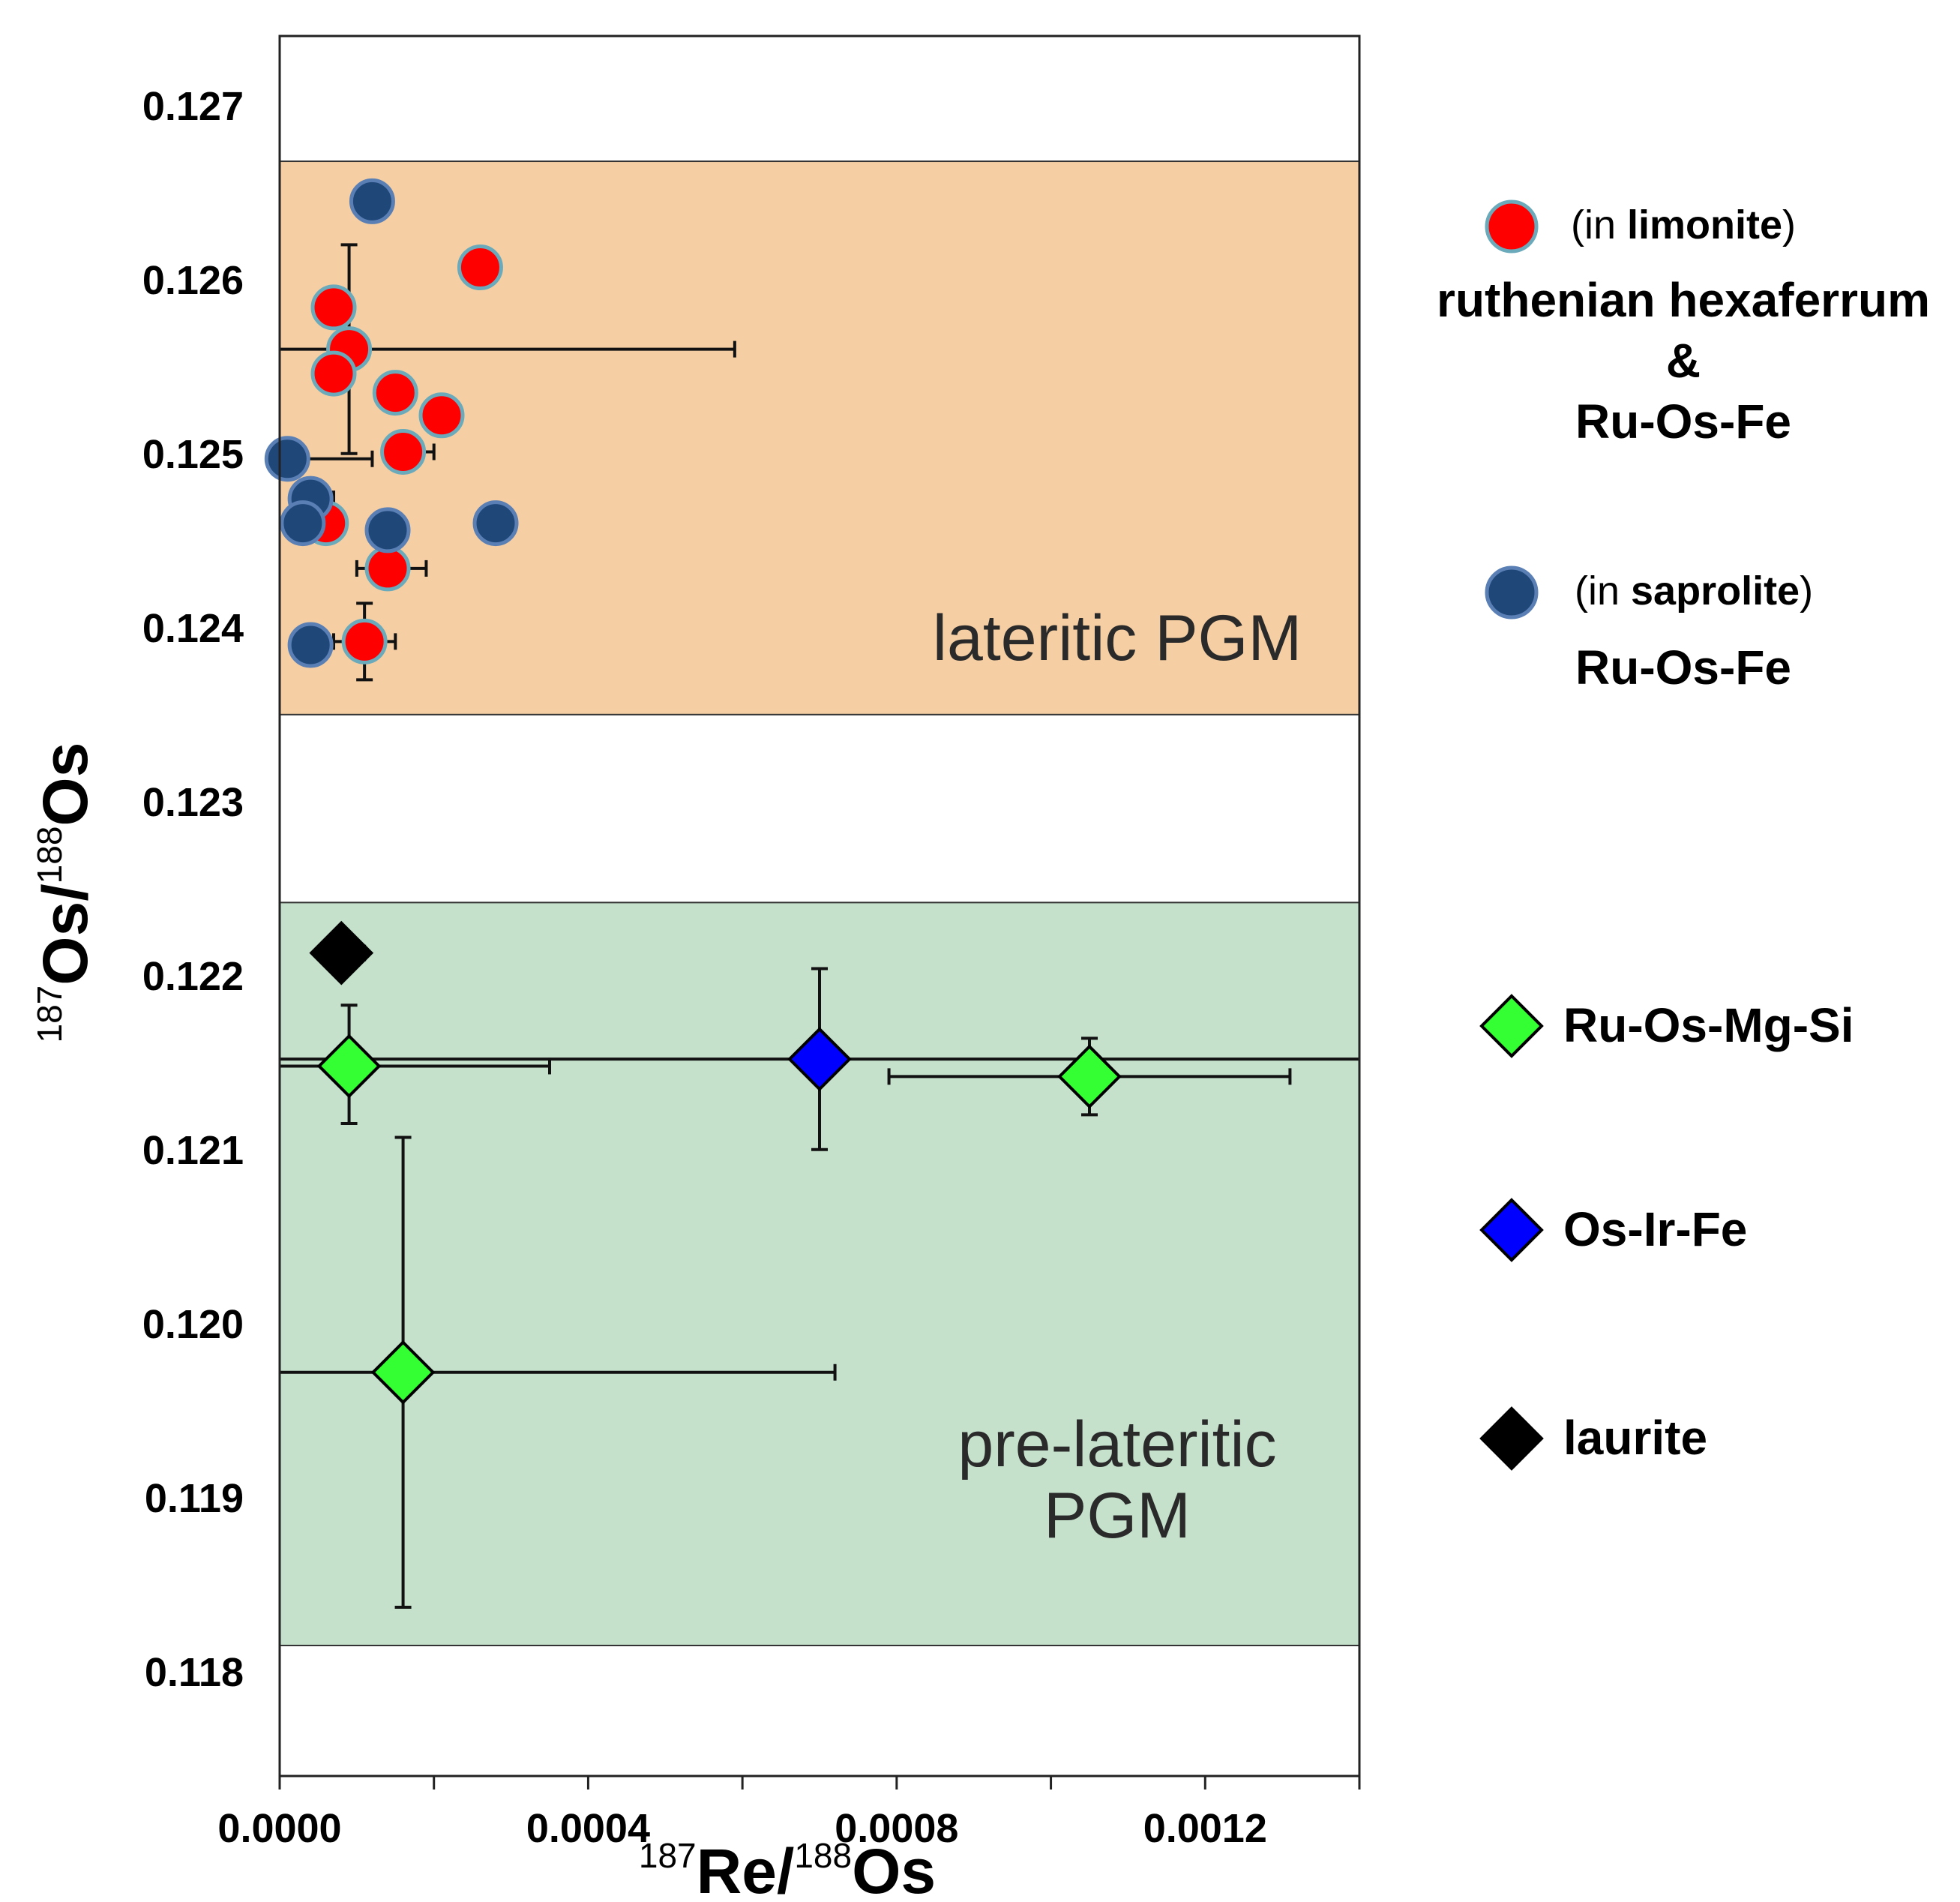 This screenshot has width=1960, height=1902. I want to click on y-tick-label: 0.124, so click(193, 628).